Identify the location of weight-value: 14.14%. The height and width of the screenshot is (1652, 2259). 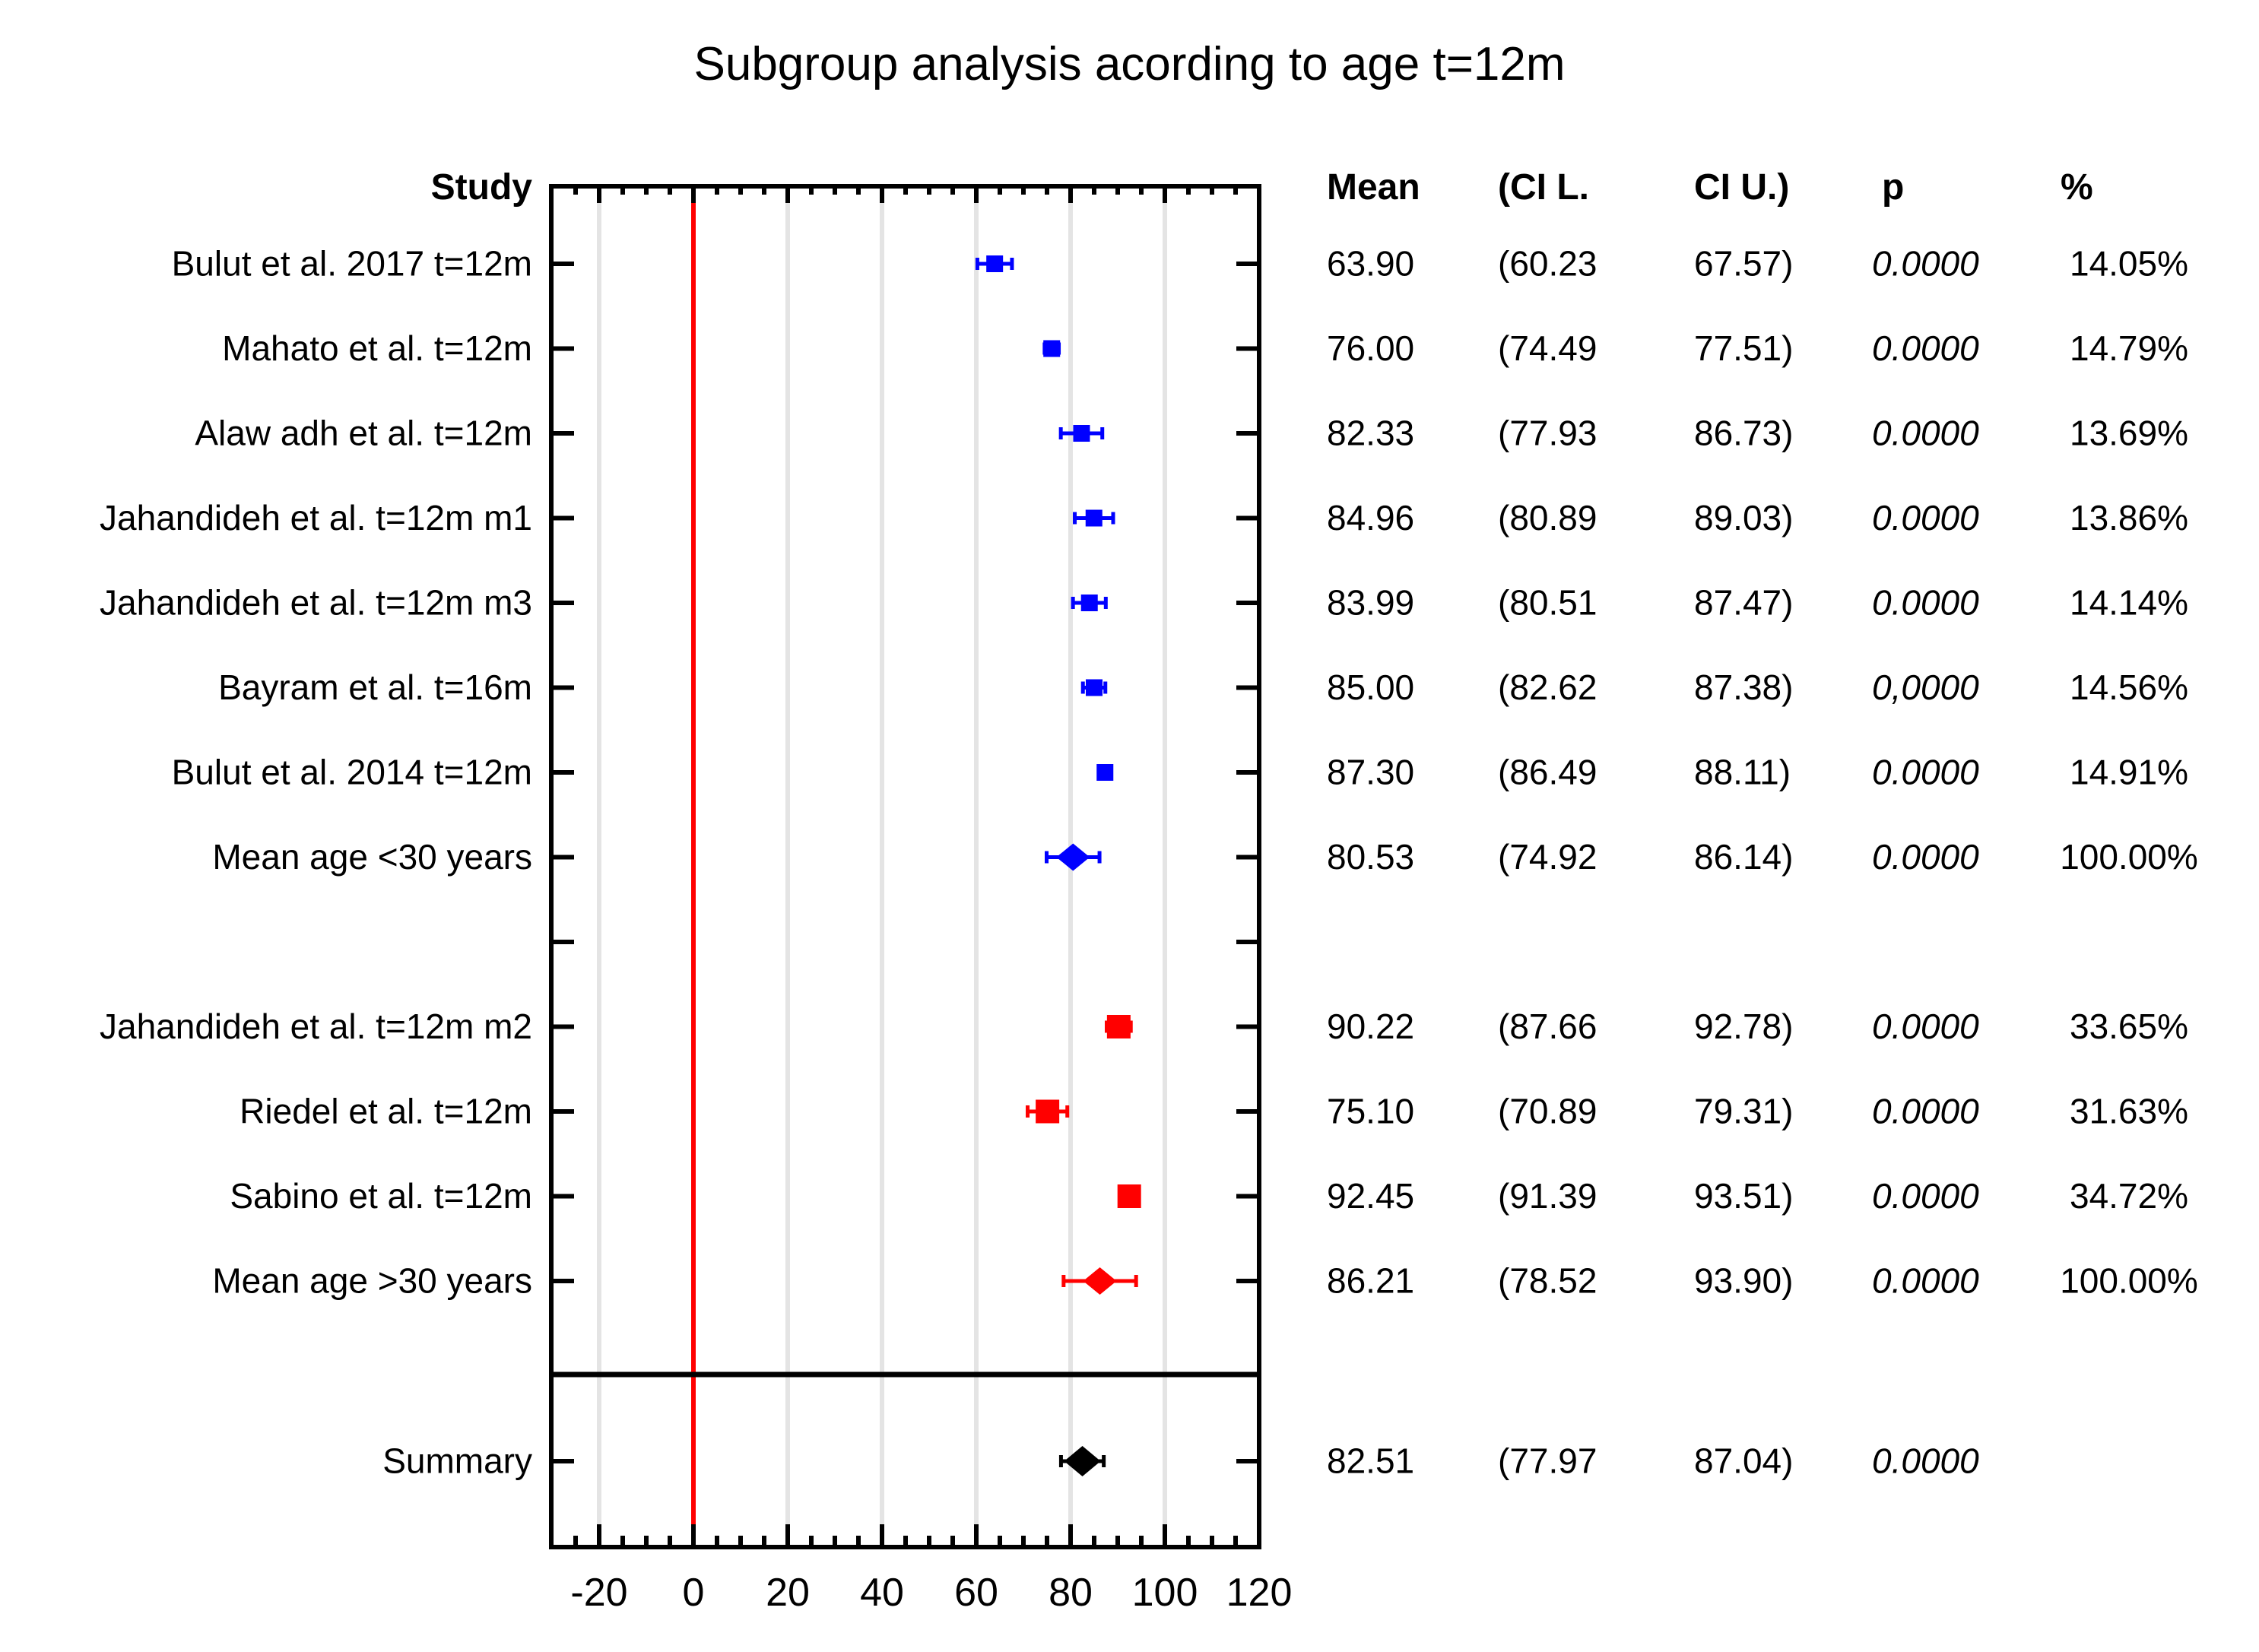
(2129, 603).